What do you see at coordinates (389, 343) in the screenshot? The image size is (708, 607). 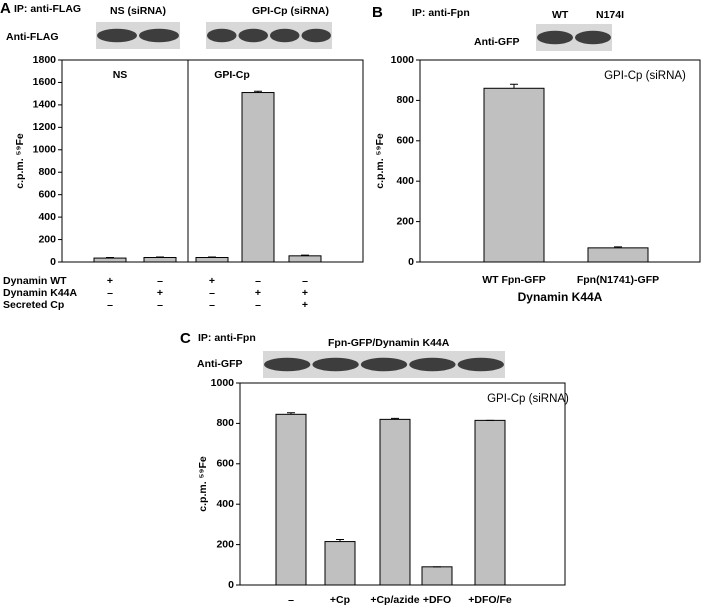 I see `lane-label: Fpn-GFP/Dynamin K44A` at bounding box center [389, 343].